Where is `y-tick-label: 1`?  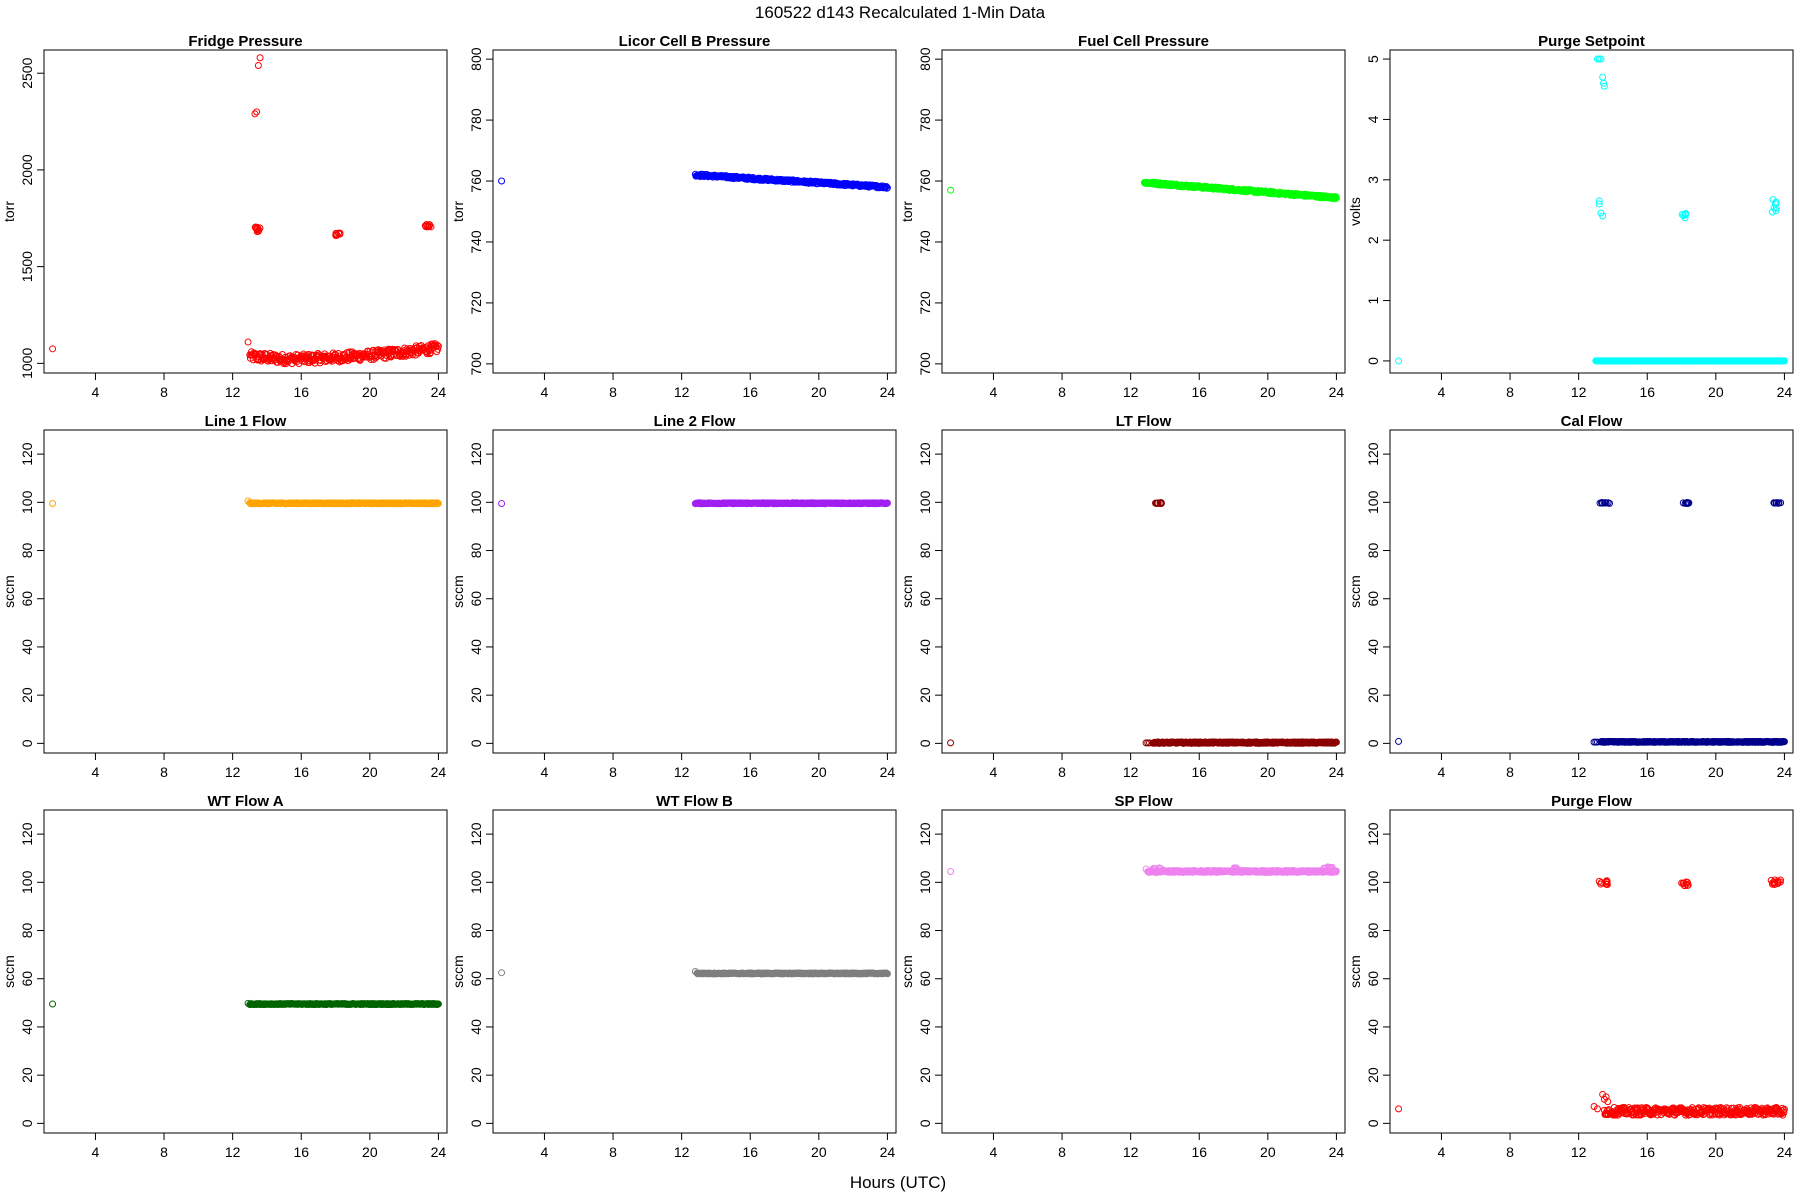 y-tick-label: 1 is located at coordinates (1373, 300).